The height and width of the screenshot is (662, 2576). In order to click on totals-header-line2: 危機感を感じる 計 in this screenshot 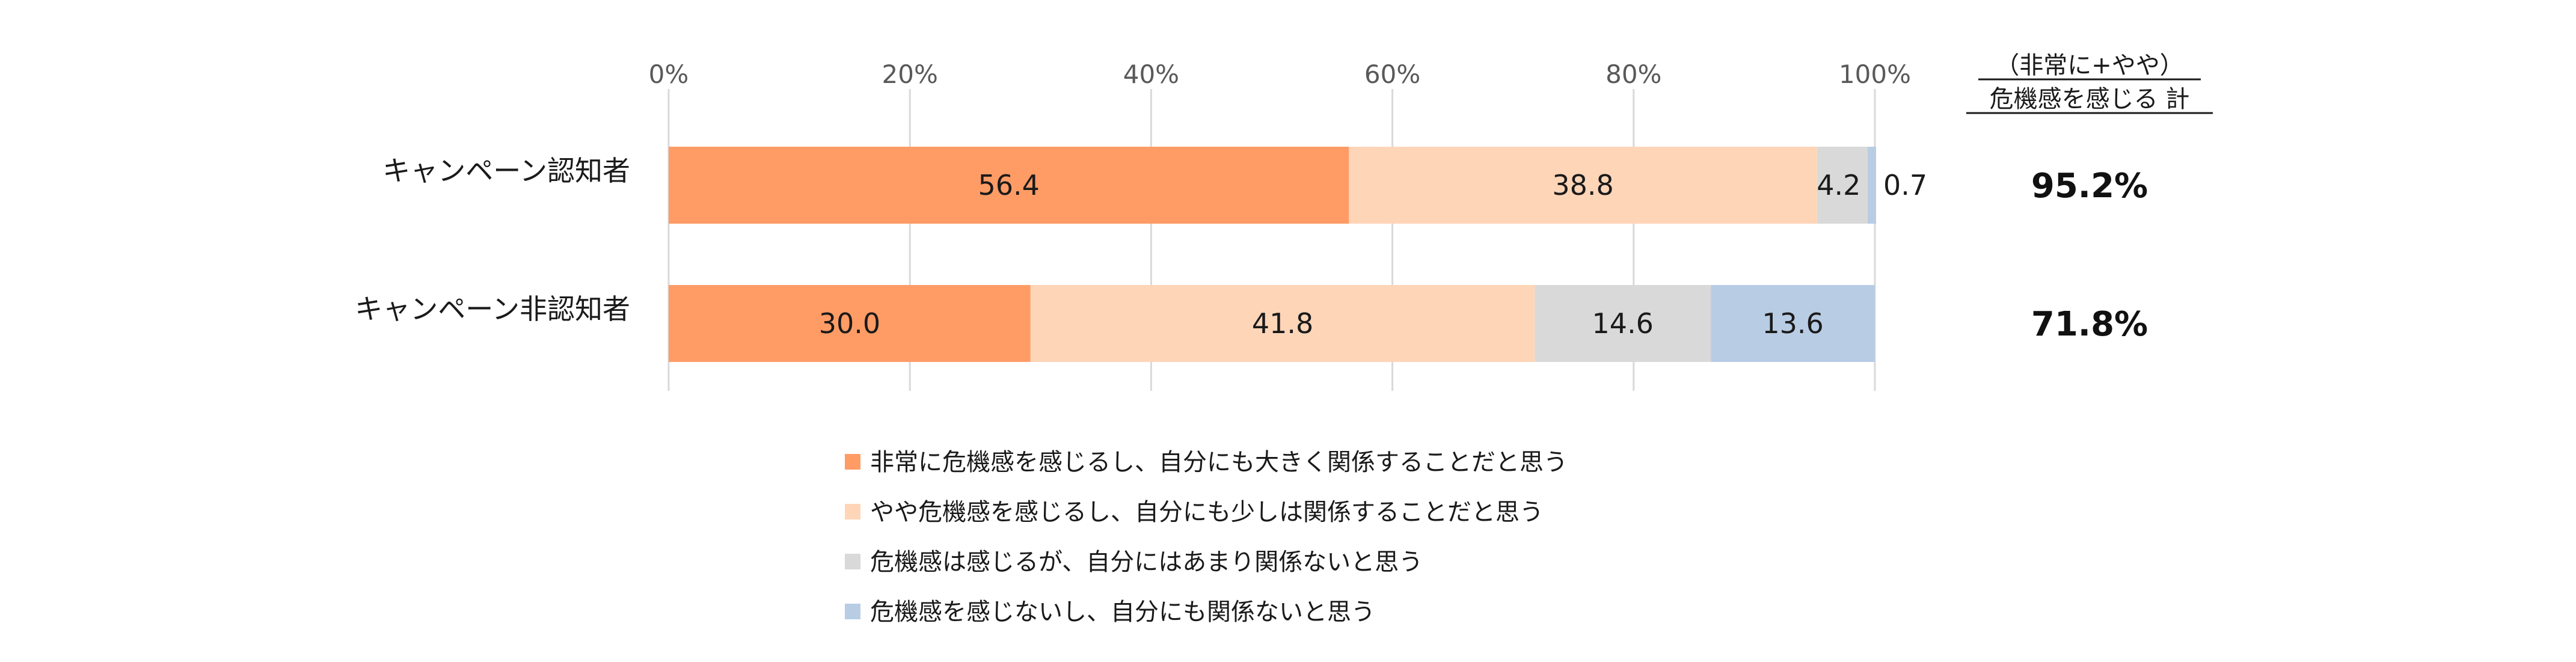, I will do `click(2090, 99)`.